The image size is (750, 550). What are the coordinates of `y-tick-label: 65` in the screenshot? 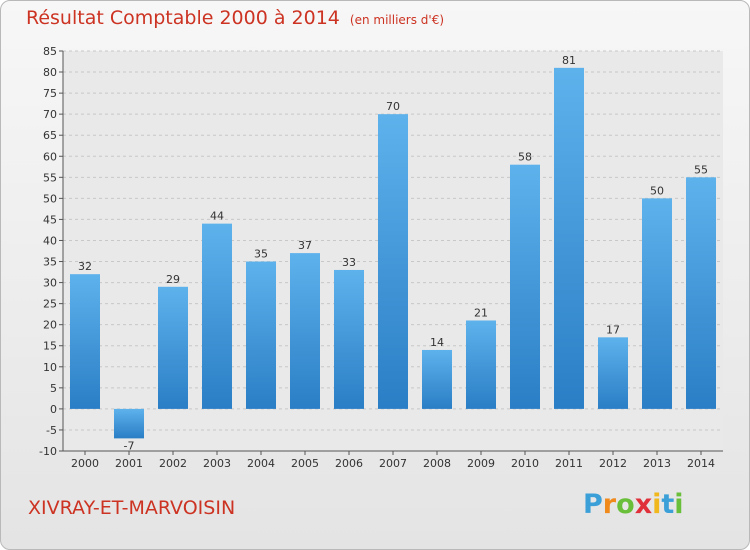 It's located at (50, 135).